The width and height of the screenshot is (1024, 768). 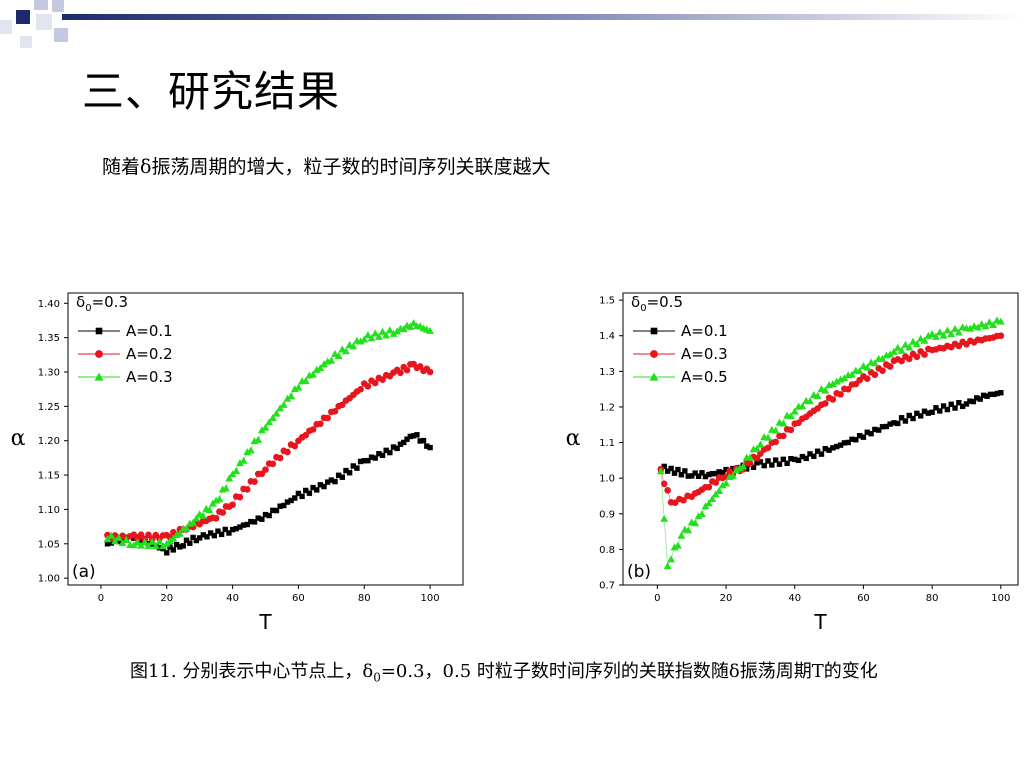 What do you see at coordinates (18, 438) in the screenshot?
I see `y-axis-label: α` at bounding box center [18, 438].